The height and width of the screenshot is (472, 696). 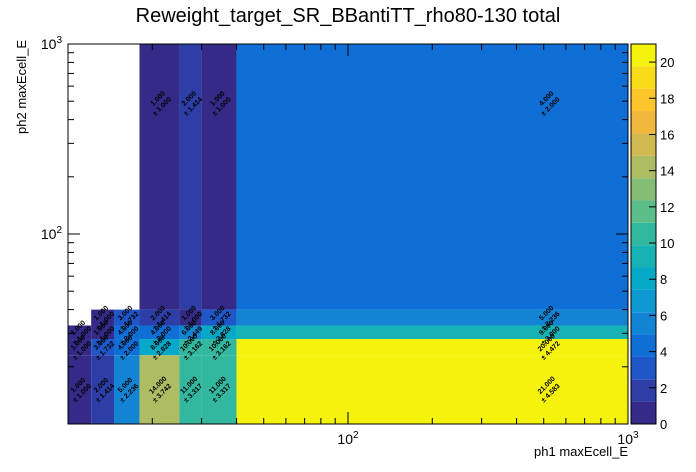 I want to click on colorbar-tick-label: 14, so click(x=667, y=171).